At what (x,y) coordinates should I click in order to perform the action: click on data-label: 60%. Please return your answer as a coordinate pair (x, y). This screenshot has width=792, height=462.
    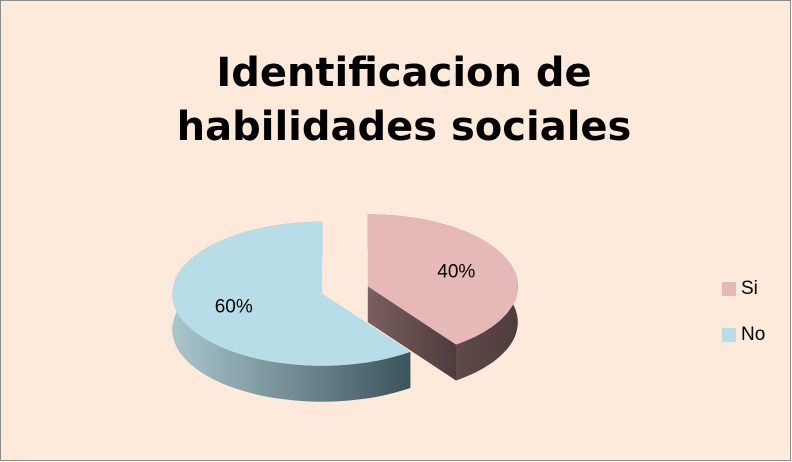
    Looking at the image, I should click on (234, 307).